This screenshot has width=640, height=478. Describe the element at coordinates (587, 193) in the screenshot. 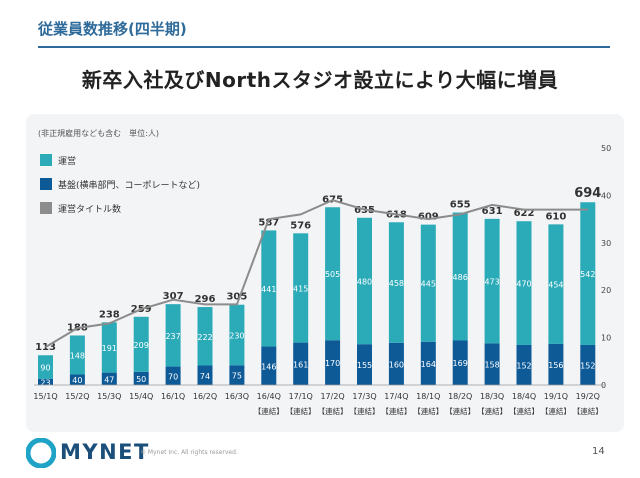

I see `total-value-label: 694` at that location.